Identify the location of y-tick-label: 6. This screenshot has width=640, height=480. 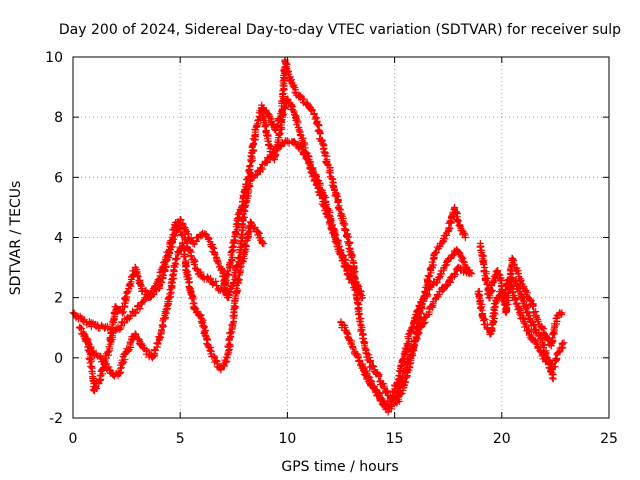
(58, 178).